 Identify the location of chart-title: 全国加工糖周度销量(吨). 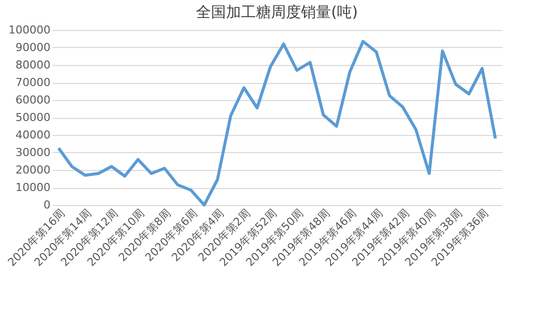
(277, 12).